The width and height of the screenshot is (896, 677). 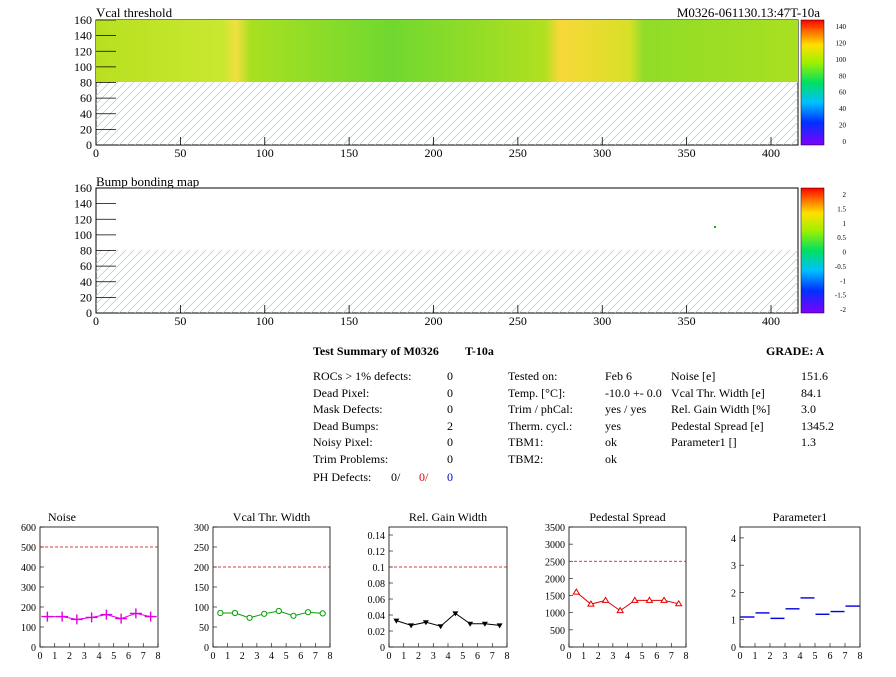 I want to click on y-tick-label: 100, so click(x=28, y=628).